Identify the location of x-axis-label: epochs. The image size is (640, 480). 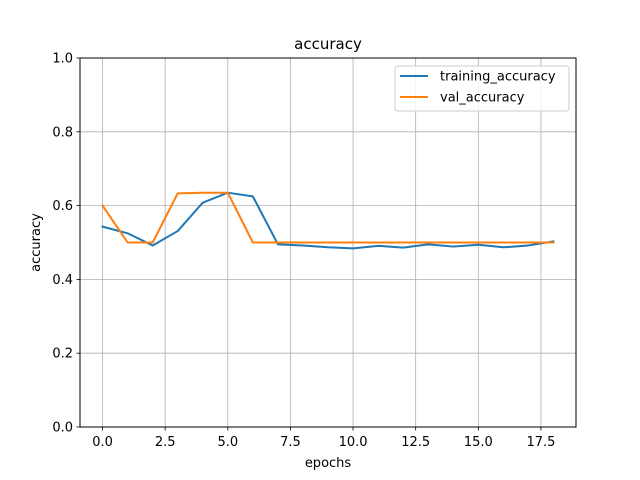
(328, 463).